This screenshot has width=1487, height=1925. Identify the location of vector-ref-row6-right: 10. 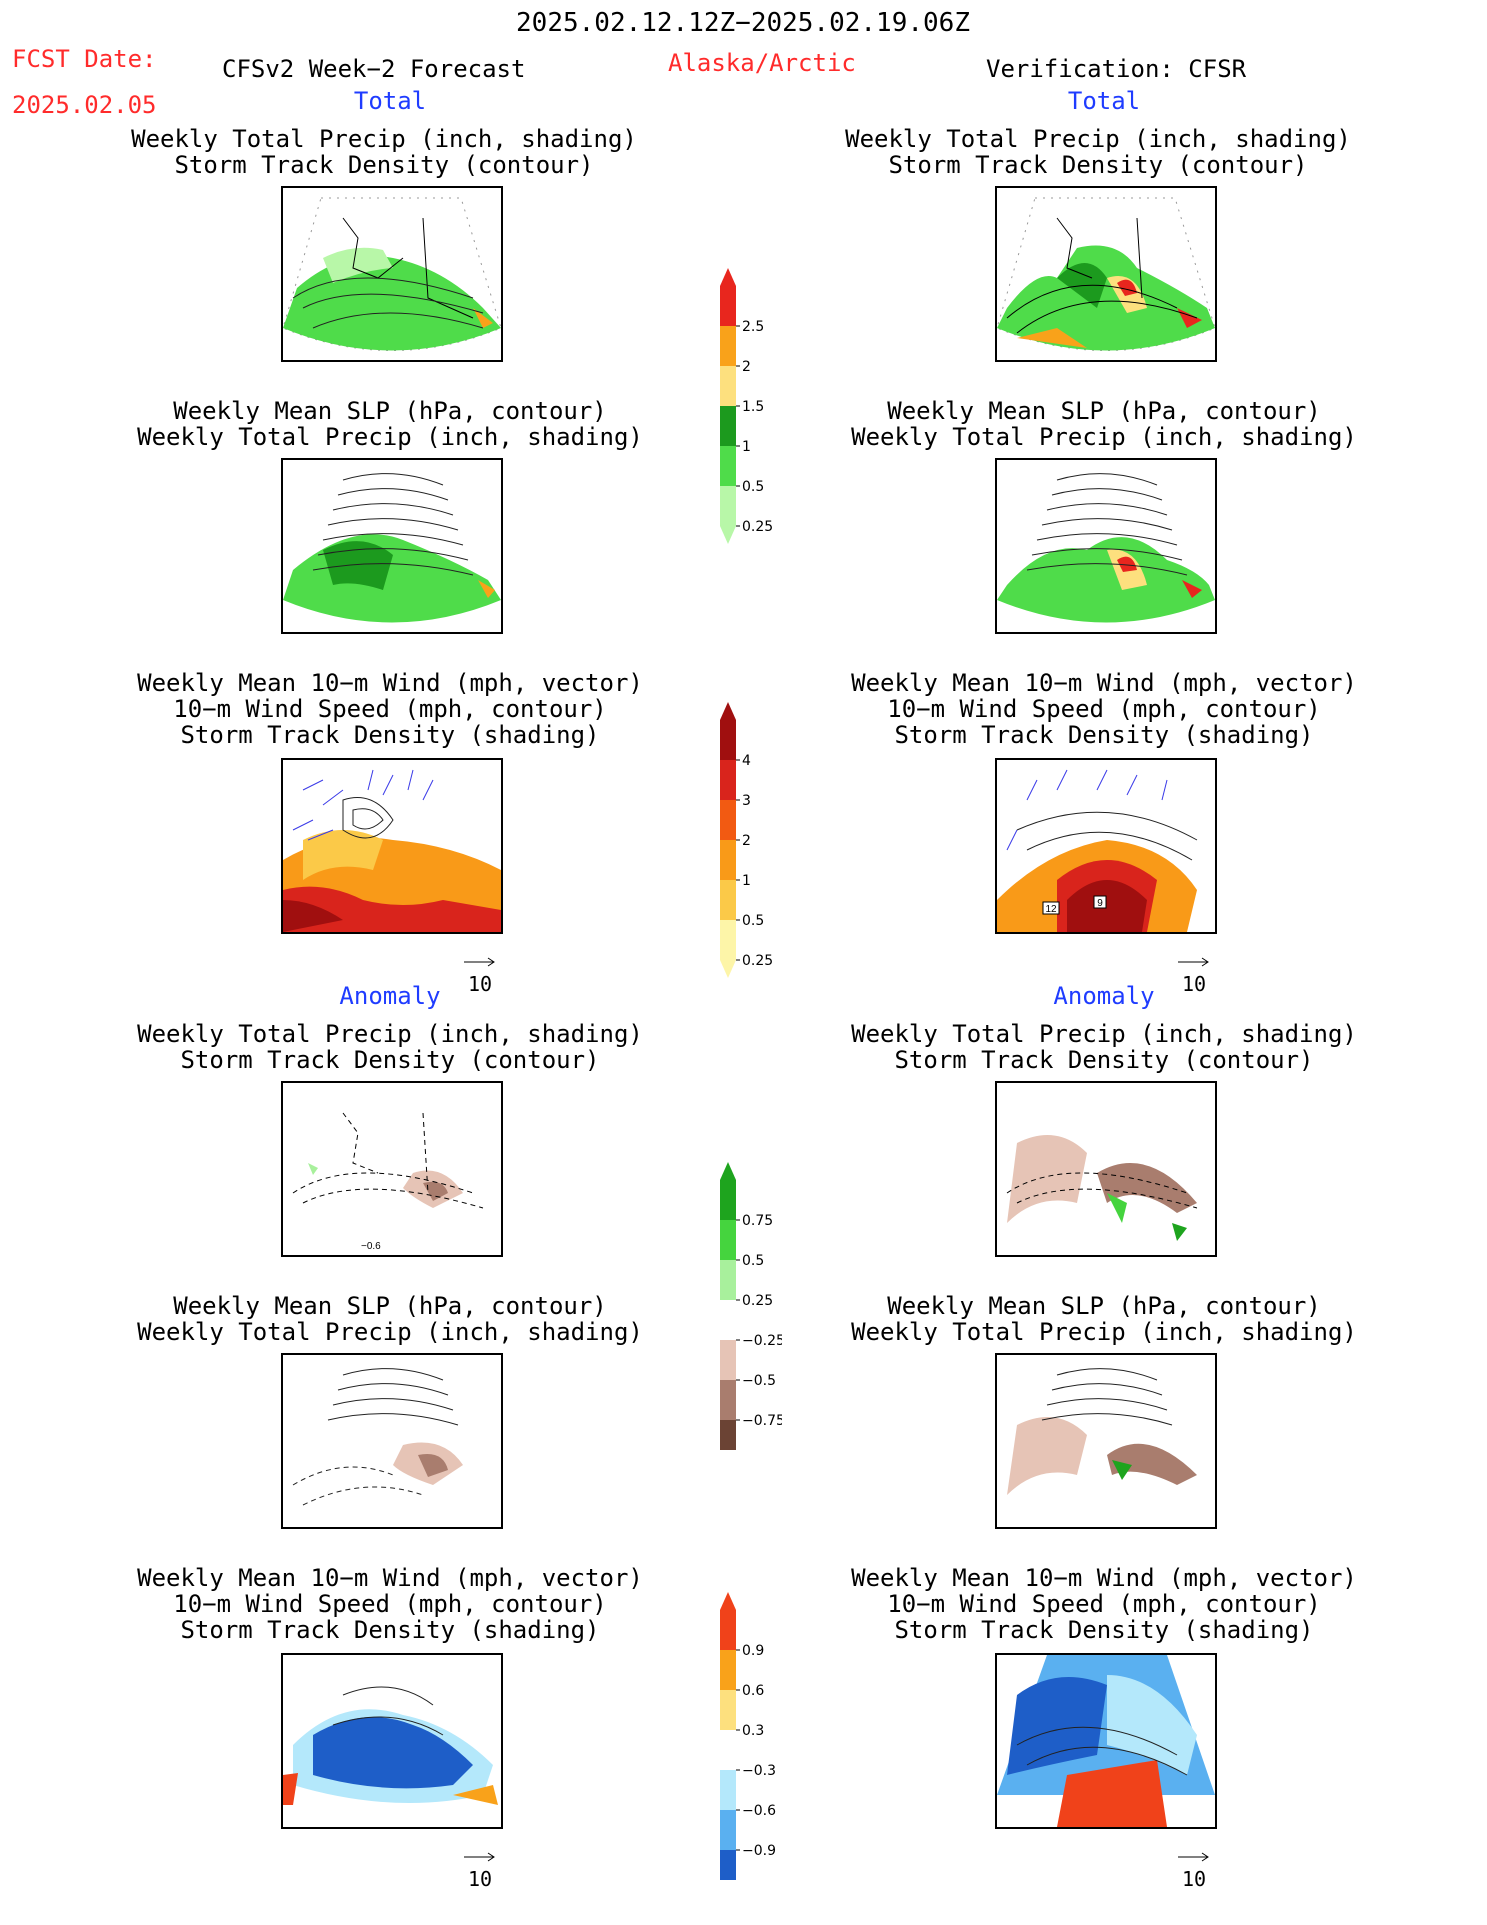
(1194, 1867).